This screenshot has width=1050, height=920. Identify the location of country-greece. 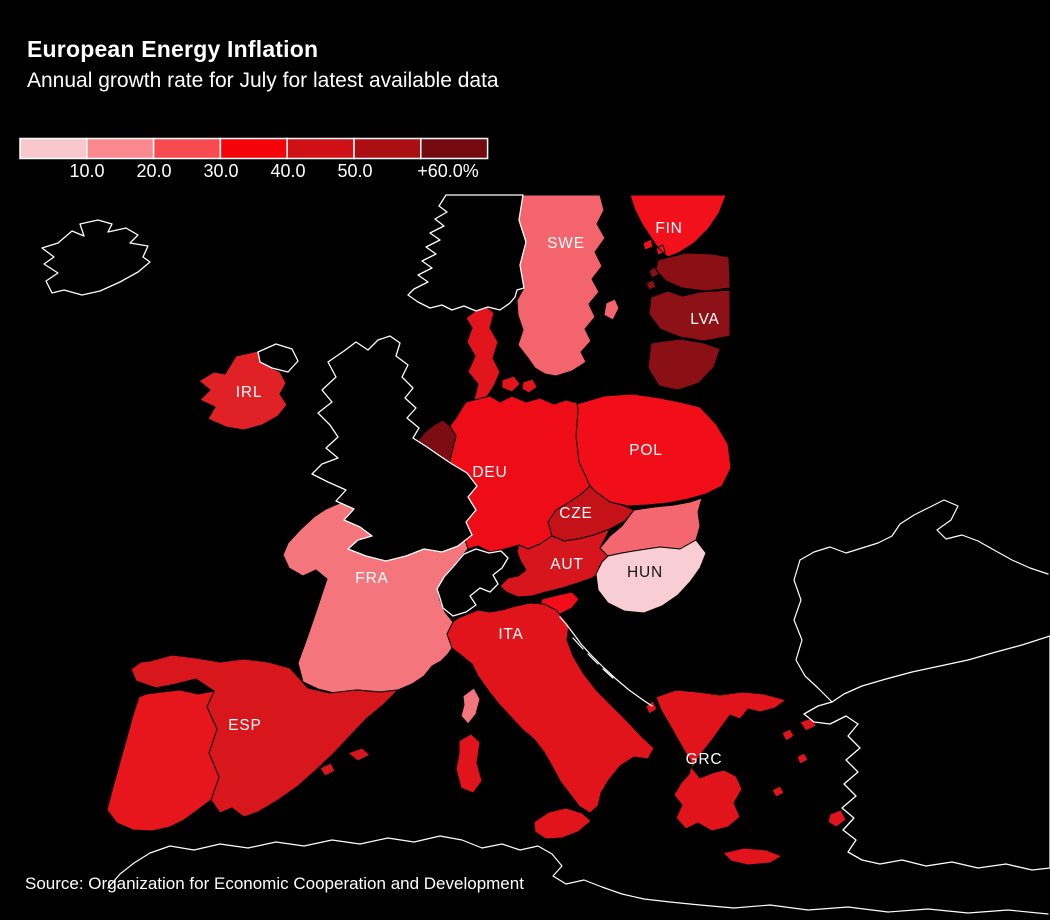
(746, 777).